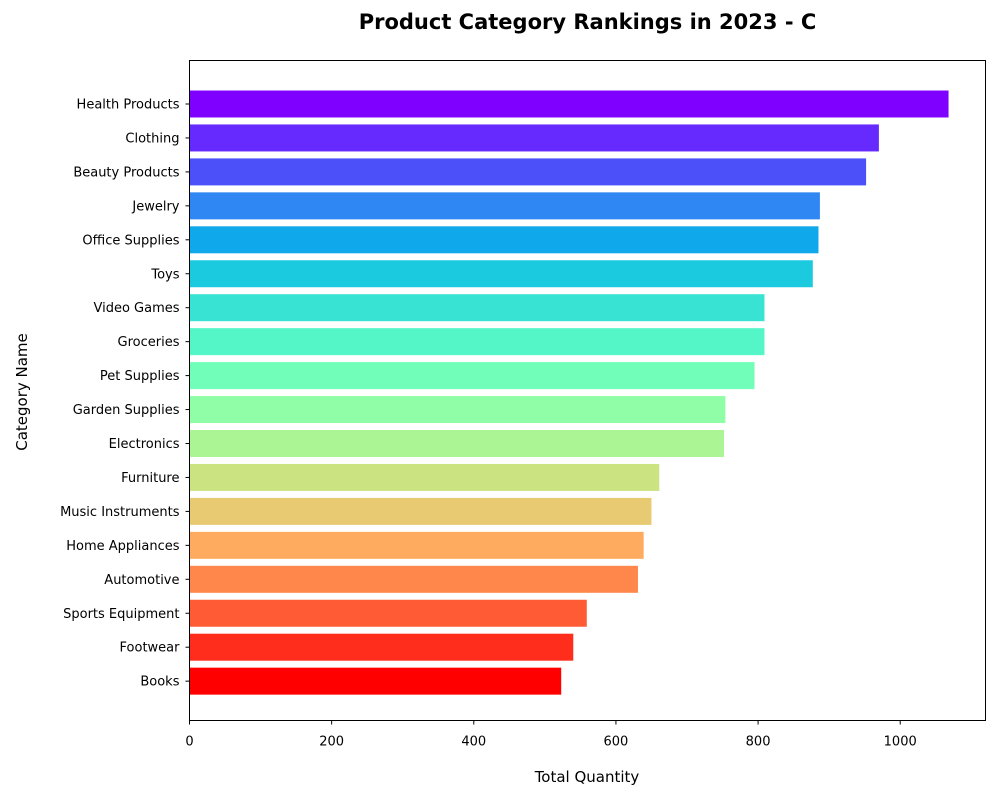 Image resolution: width=1000 pixels, height=800 pixels. I want to click on x-tick-label: 0, so click(189, 742).